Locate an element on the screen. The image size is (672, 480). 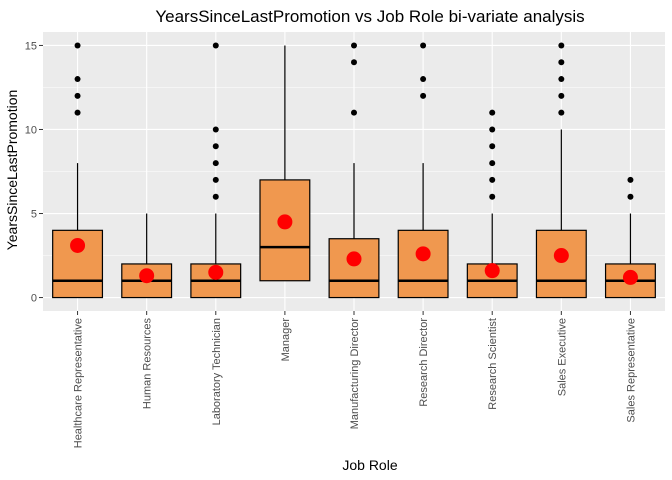
x-tick-label: Manufacturing Director is located at coordinates (355, 374).